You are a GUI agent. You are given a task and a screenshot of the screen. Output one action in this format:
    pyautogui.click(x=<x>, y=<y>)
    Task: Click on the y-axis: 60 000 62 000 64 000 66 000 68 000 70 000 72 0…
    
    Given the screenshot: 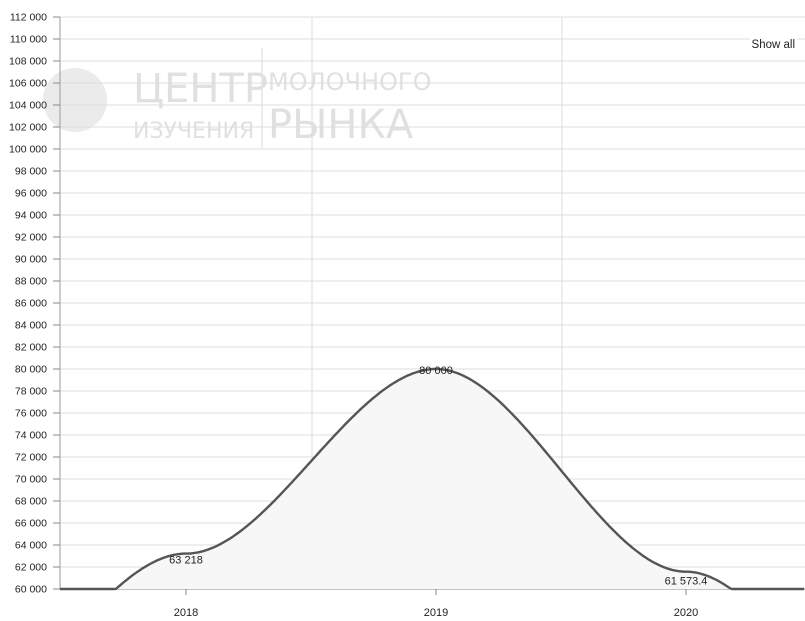 What is the action you would take?
    pyautogui.click(x=35, y=304)
    